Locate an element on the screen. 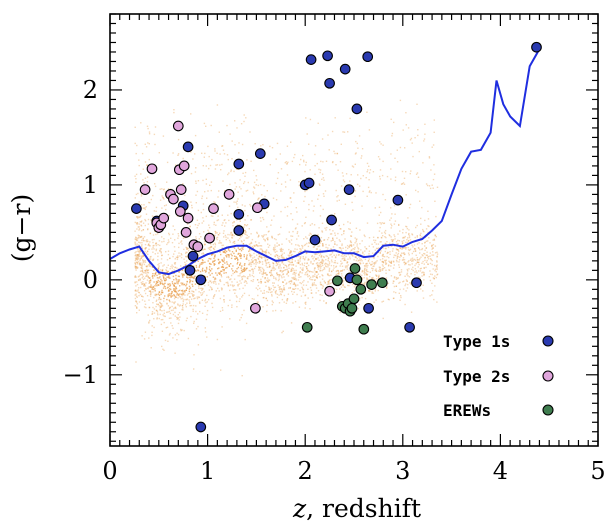 This screenshot has height=525, width=611. type1-point is located at coordinates (349, 189).